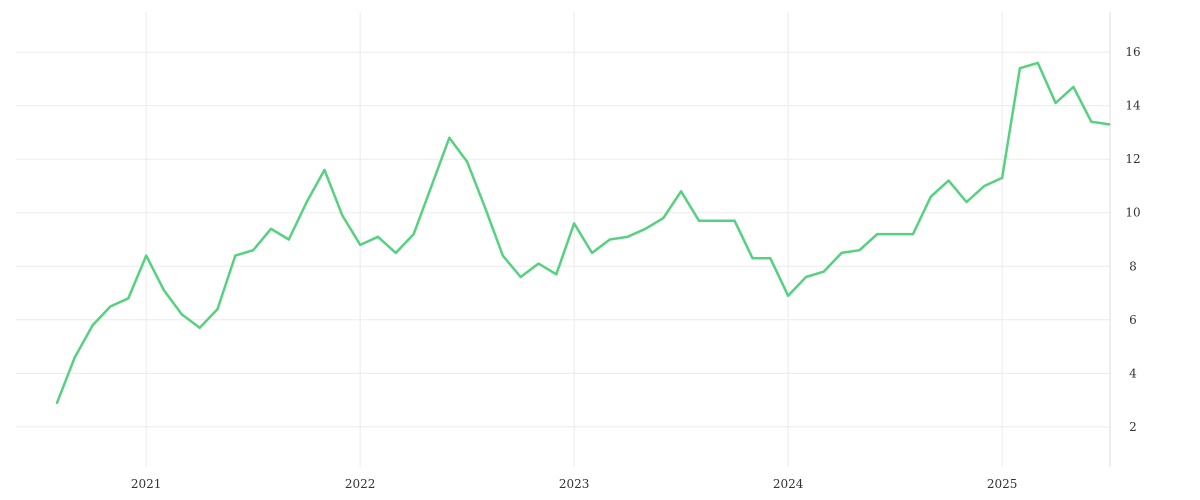 This screenshot has height=500, width=1200. I want to click on y-tick-label: 6, so click(1133, 320).